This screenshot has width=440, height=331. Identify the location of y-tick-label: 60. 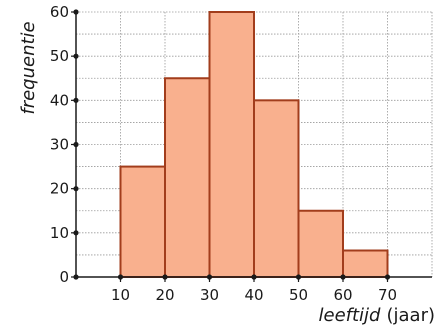
(59, 12).